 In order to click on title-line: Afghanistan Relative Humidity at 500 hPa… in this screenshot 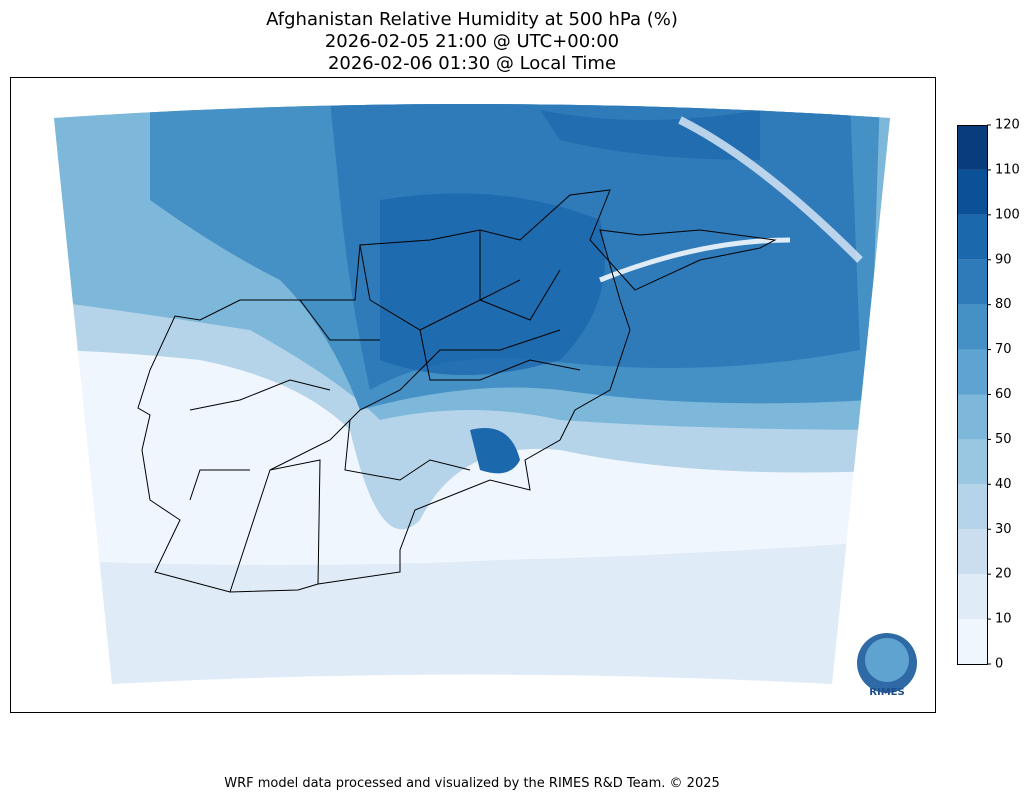, I will do `click(472, 19)`.